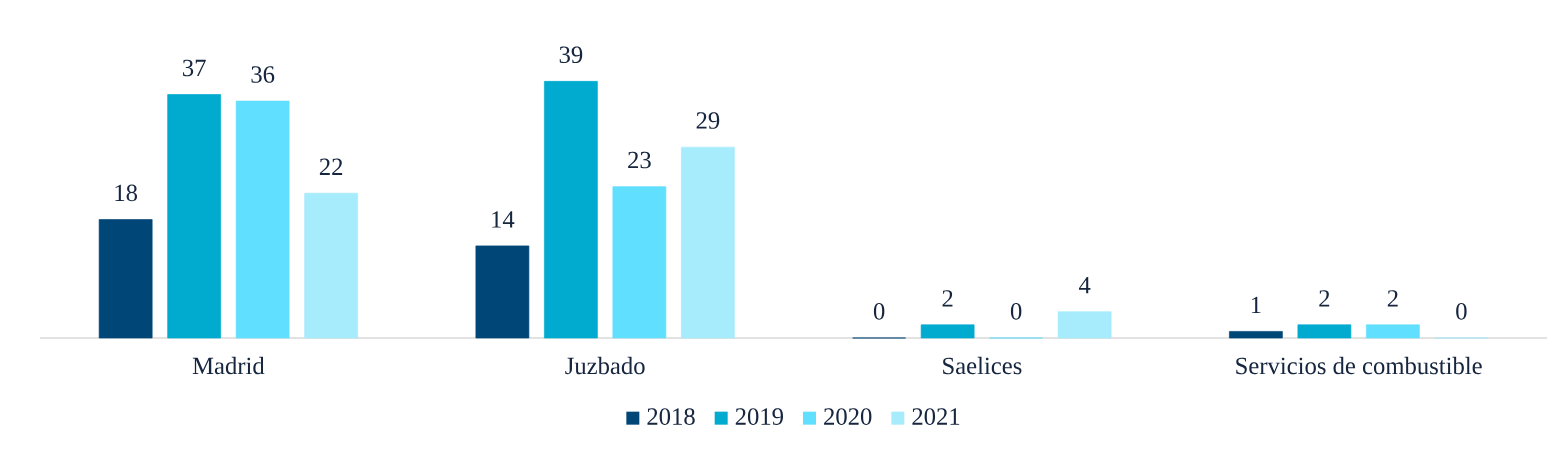  I want to click on data-label: 29, so click(708, 120).